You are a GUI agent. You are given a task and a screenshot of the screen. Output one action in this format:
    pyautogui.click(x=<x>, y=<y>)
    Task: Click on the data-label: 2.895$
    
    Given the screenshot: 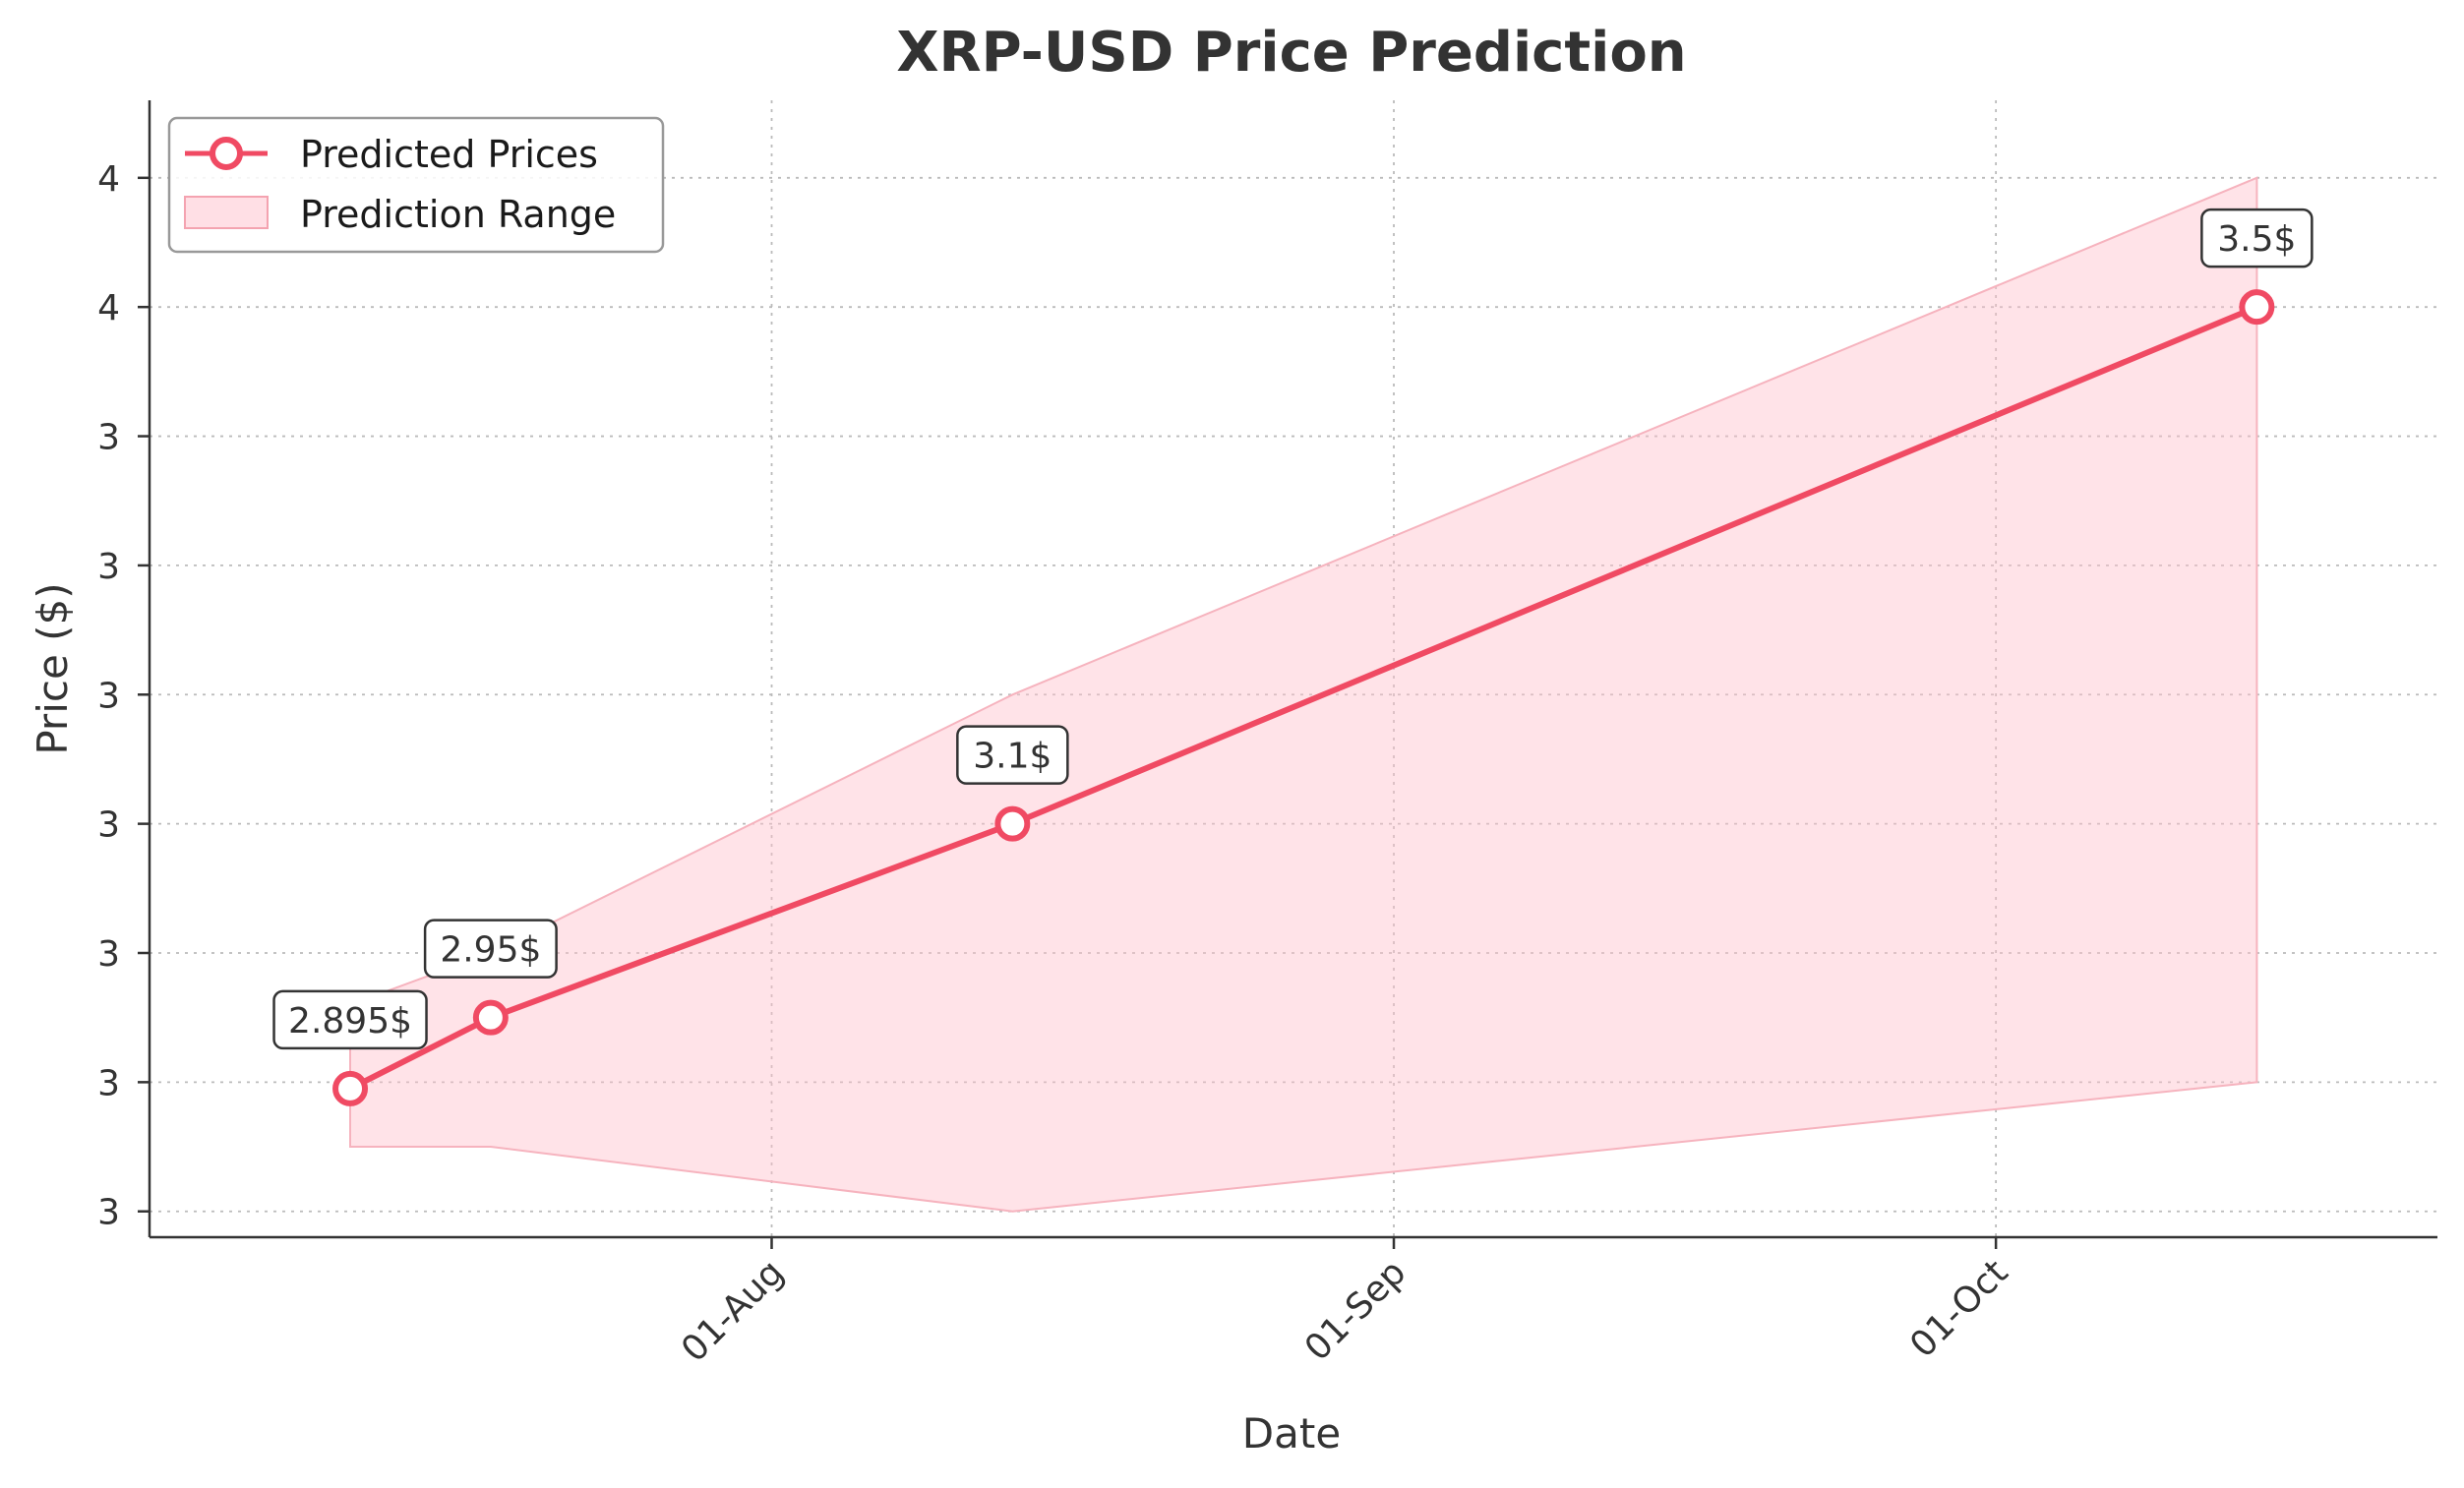 What is the action you would take?
    pyautogui.click(x=350, y=1021)
    